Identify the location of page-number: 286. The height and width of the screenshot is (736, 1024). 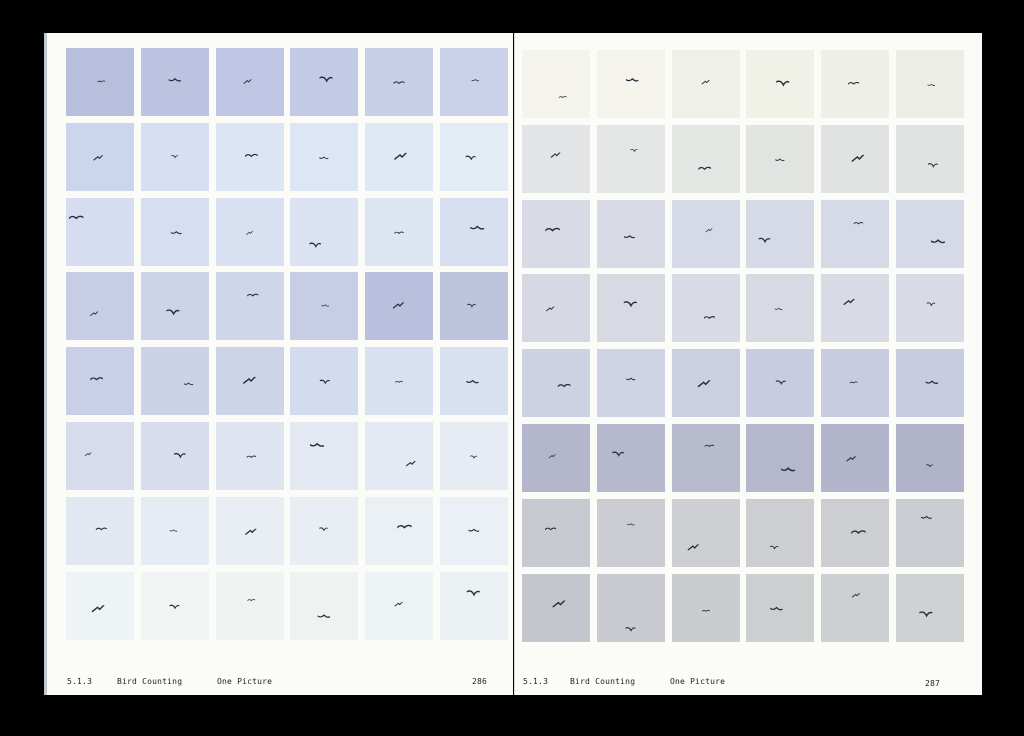
(480, 681).